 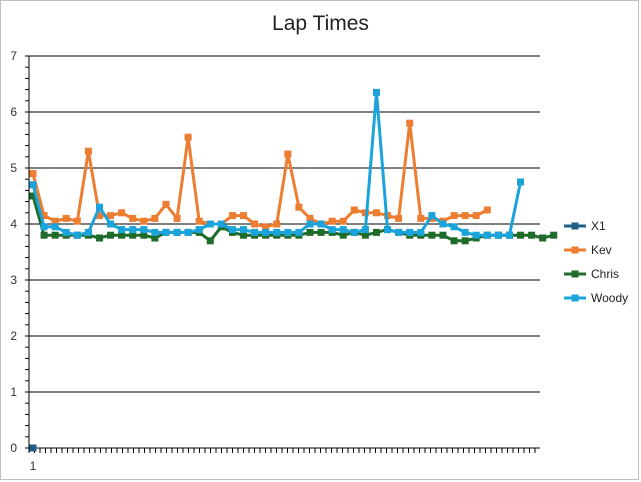 I want to click on y-tick-label-2: 2, so click(x=13, y=336).